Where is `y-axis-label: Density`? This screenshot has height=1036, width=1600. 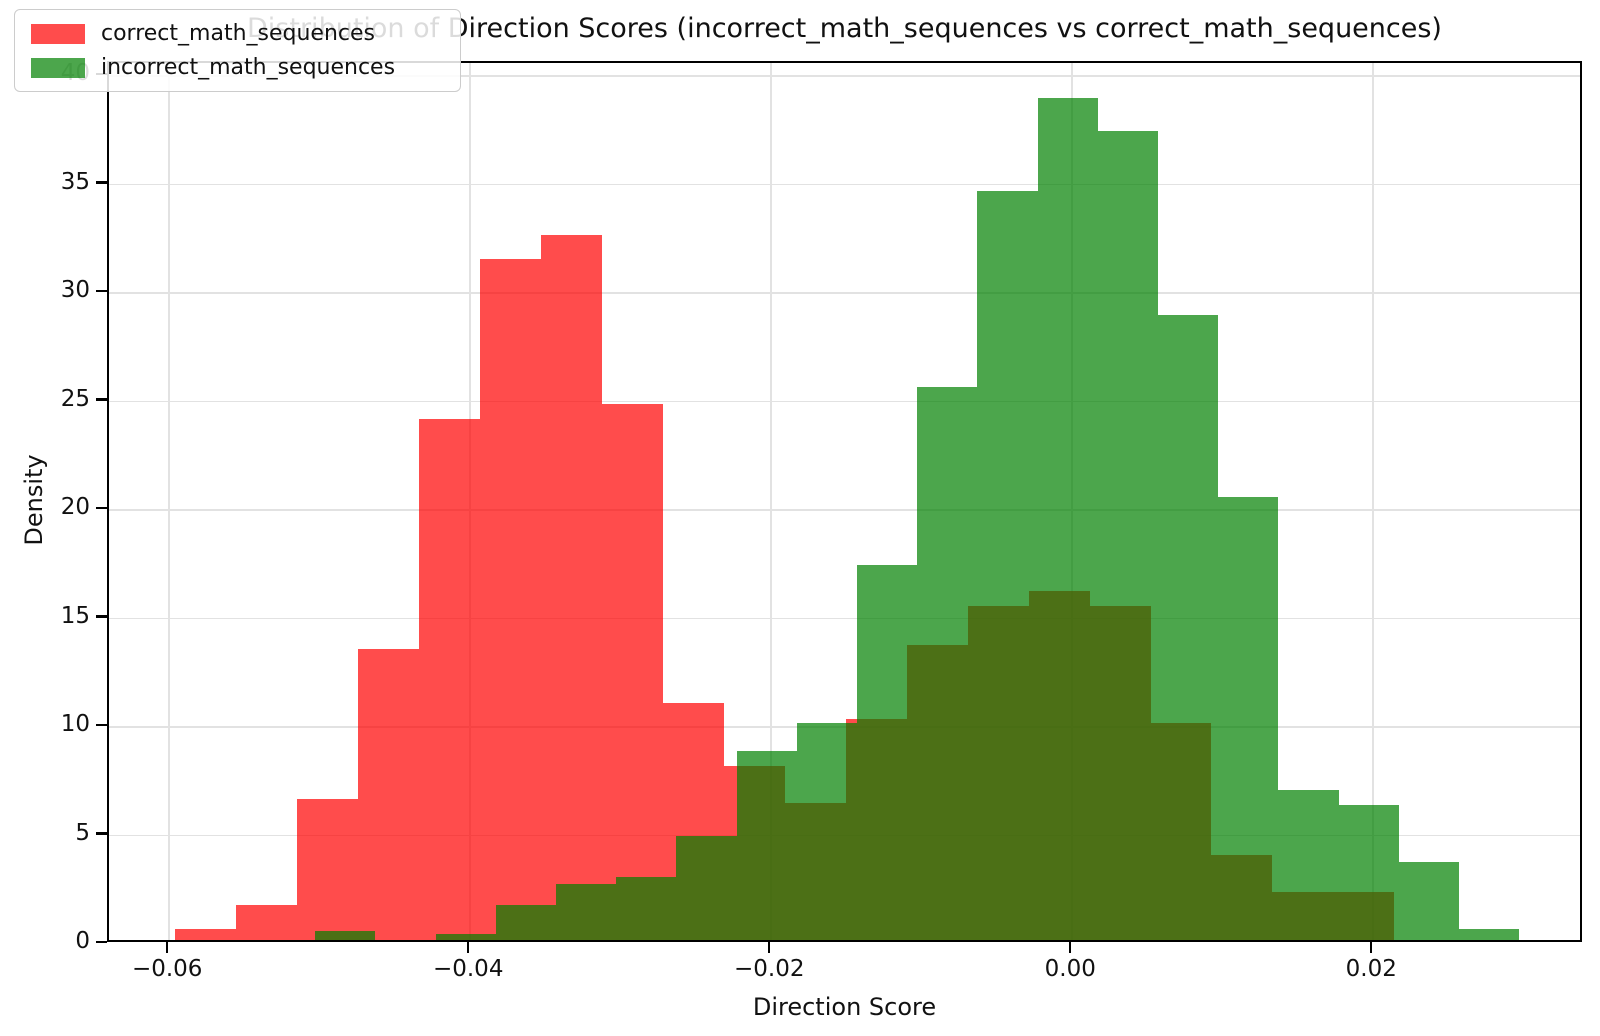
y-axis-label: Density is located at coordinates (34, 500).